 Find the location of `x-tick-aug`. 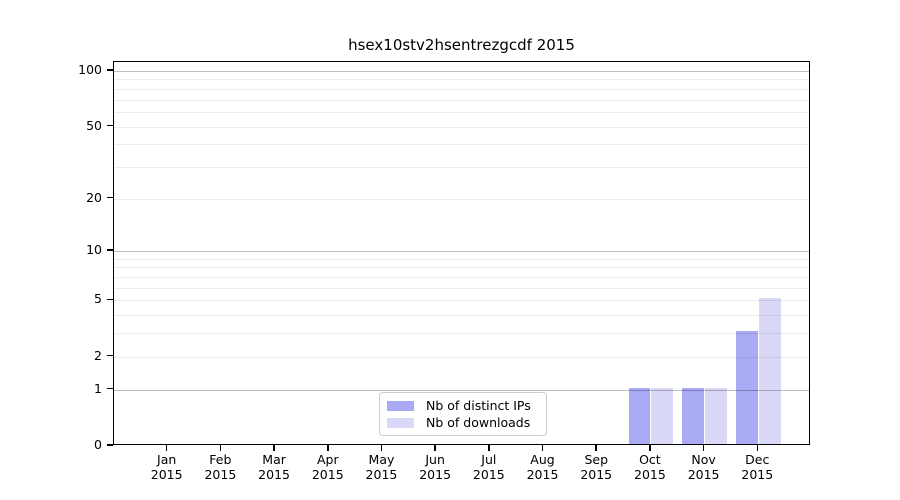

x-tick-aug is located at coordinates (542, 448).